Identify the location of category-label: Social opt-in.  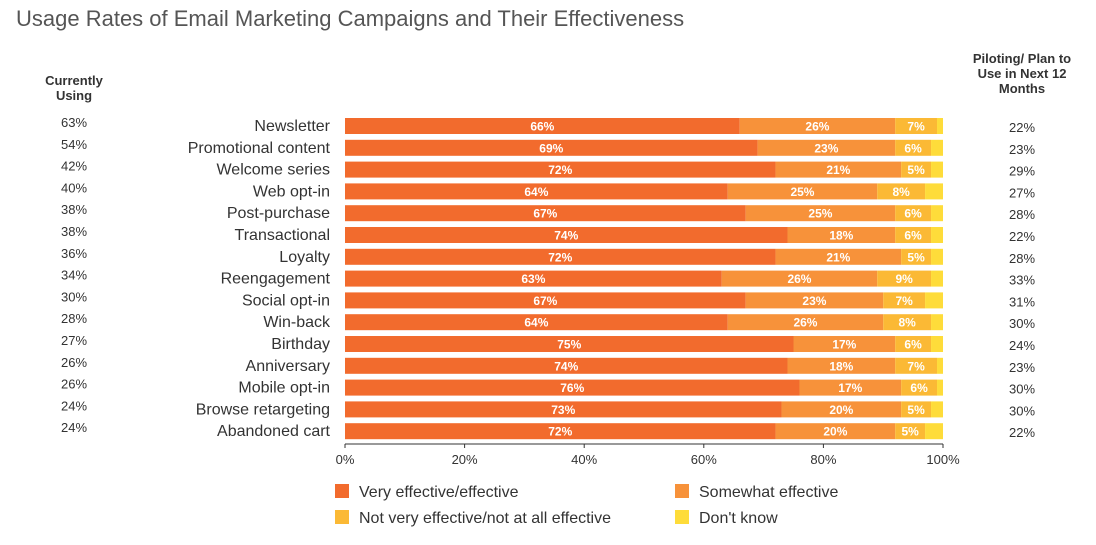
(286, 300).